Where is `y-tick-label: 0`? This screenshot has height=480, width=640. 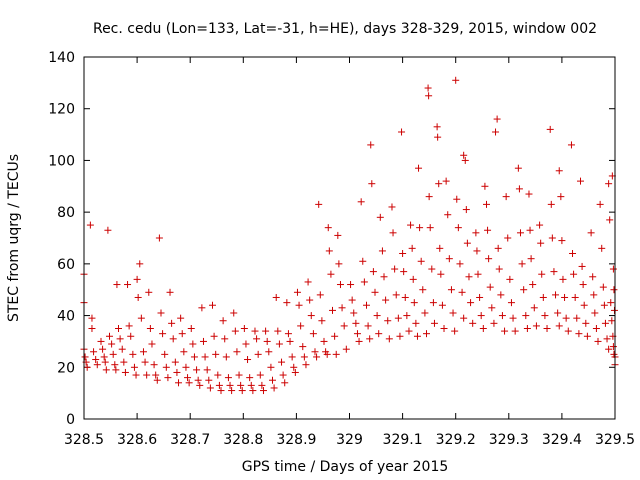
y-tick-label: 0 is located at coordinates (70, 420).